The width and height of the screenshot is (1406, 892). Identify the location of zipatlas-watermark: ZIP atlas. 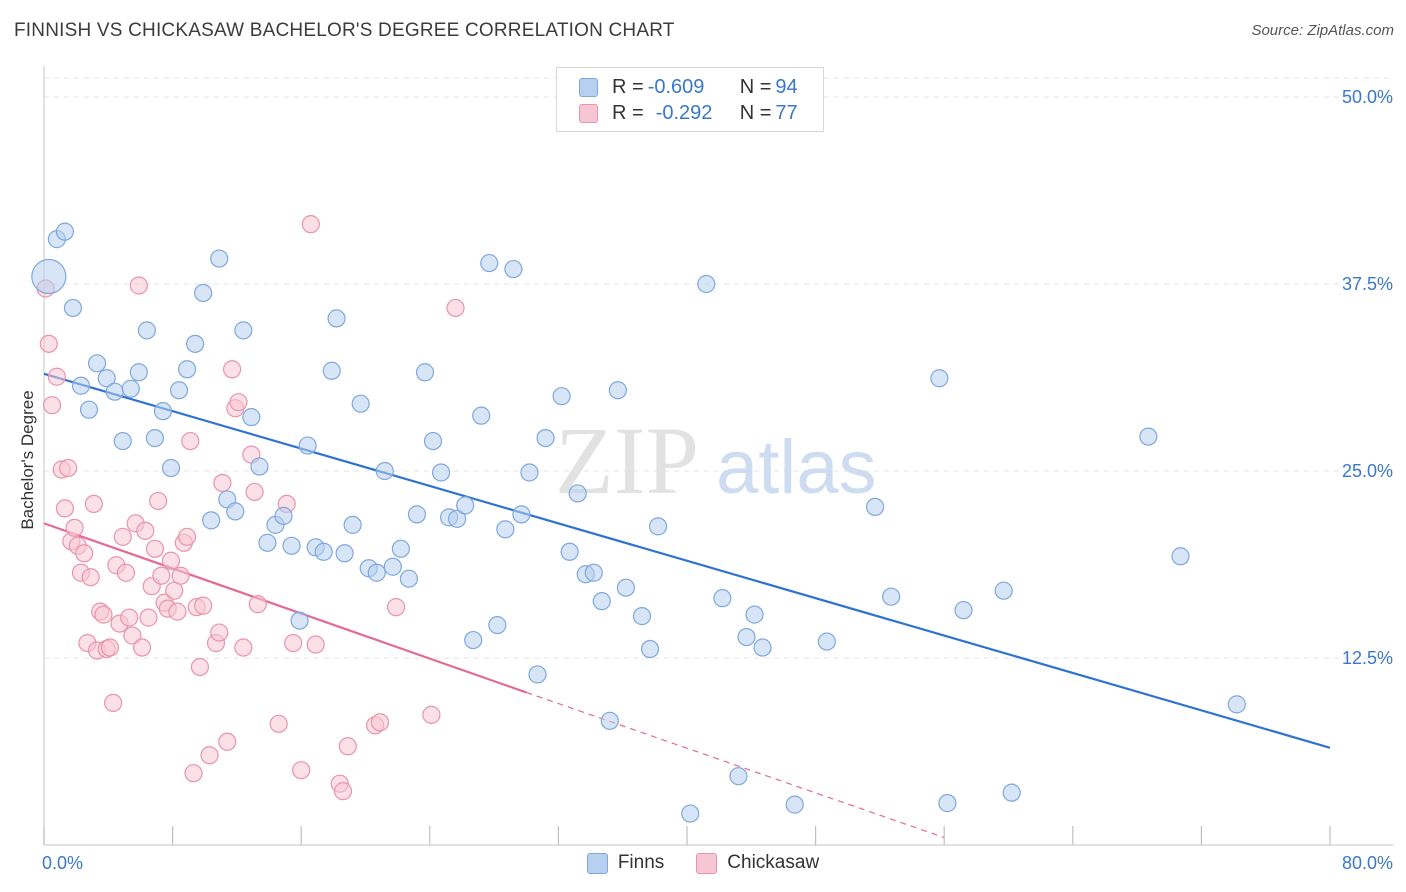
(716, 460).